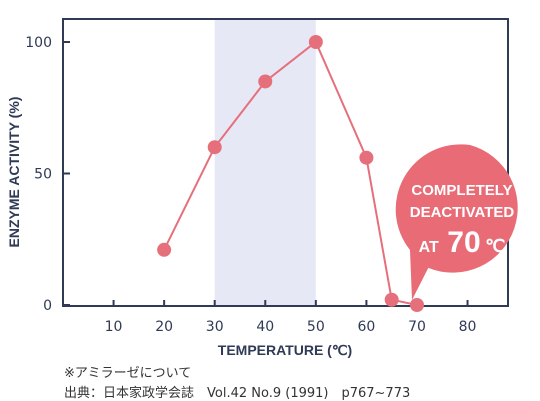 The image size is (540, 401). Describe the element at coordinates (429, 247) in the screenshot. I see `callout-prefix: AT` at that location.